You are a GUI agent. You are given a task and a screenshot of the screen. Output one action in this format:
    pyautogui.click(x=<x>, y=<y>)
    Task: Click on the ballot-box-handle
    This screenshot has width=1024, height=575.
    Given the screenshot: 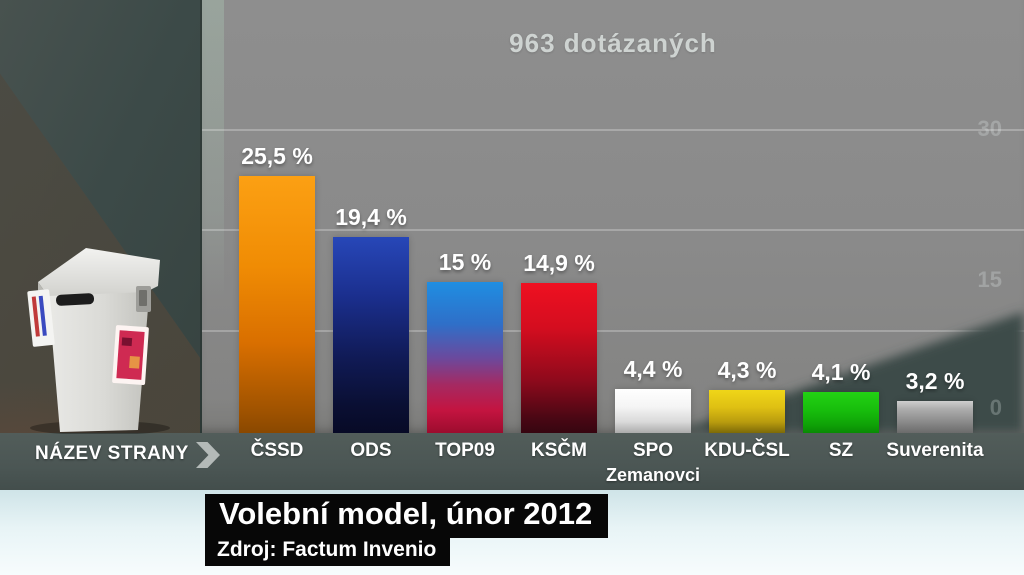 What is the action you would take?
    pyautogui.click(x=75, y=299)
    